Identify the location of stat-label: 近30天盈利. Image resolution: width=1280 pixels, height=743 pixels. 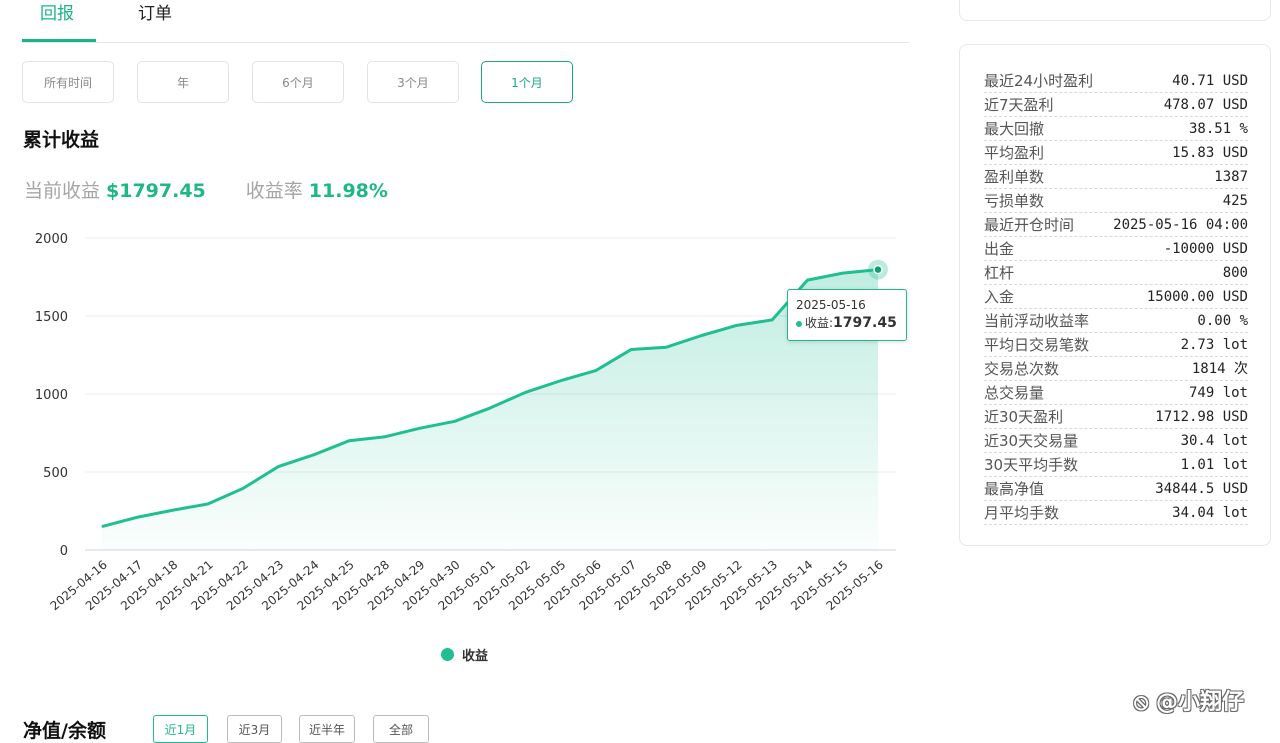
(1024, 417).